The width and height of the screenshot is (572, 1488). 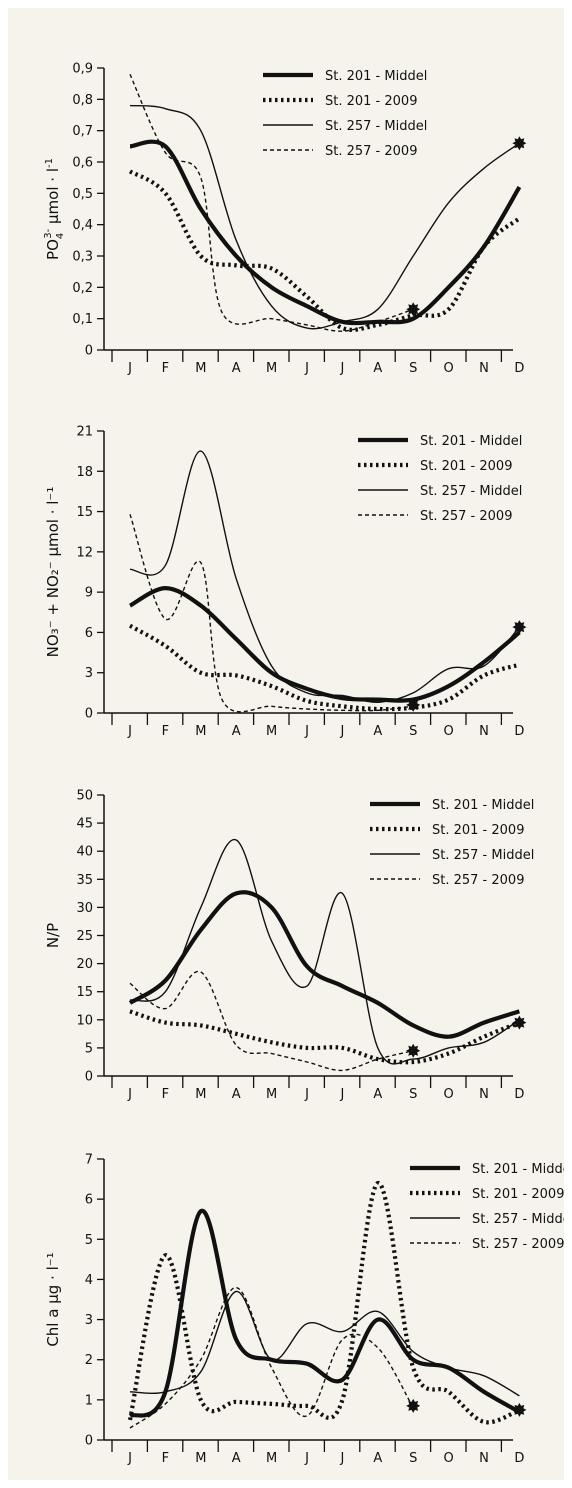 I want to click on y-tick-label: 5, so click(x=89, y=1240).